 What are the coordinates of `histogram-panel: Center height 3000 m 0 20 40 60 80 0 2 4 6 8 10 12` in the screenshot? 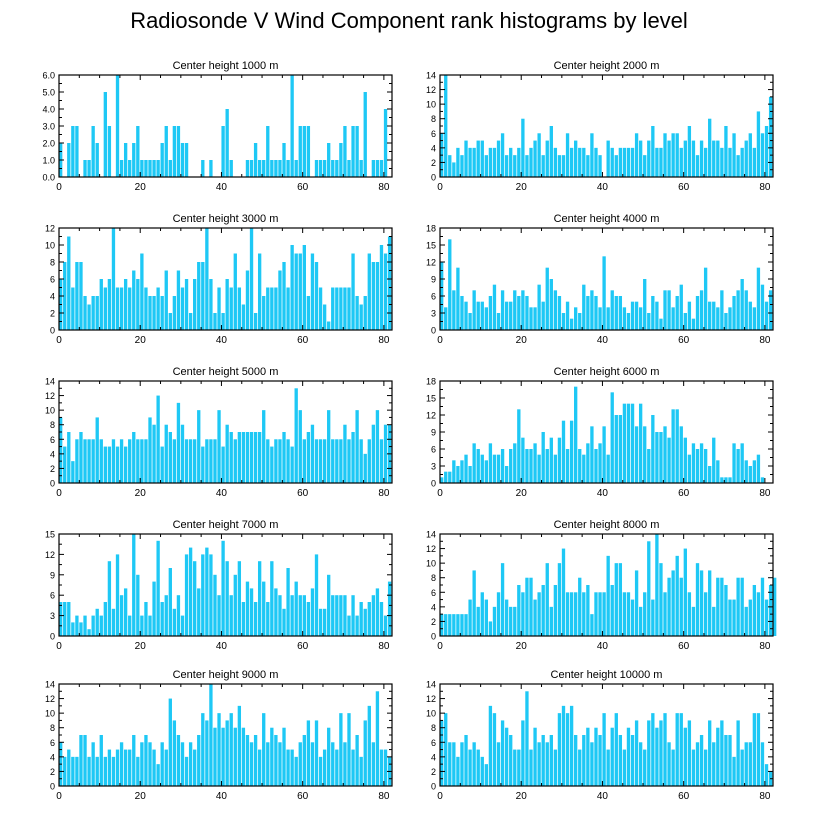 It's located at (219, 279).